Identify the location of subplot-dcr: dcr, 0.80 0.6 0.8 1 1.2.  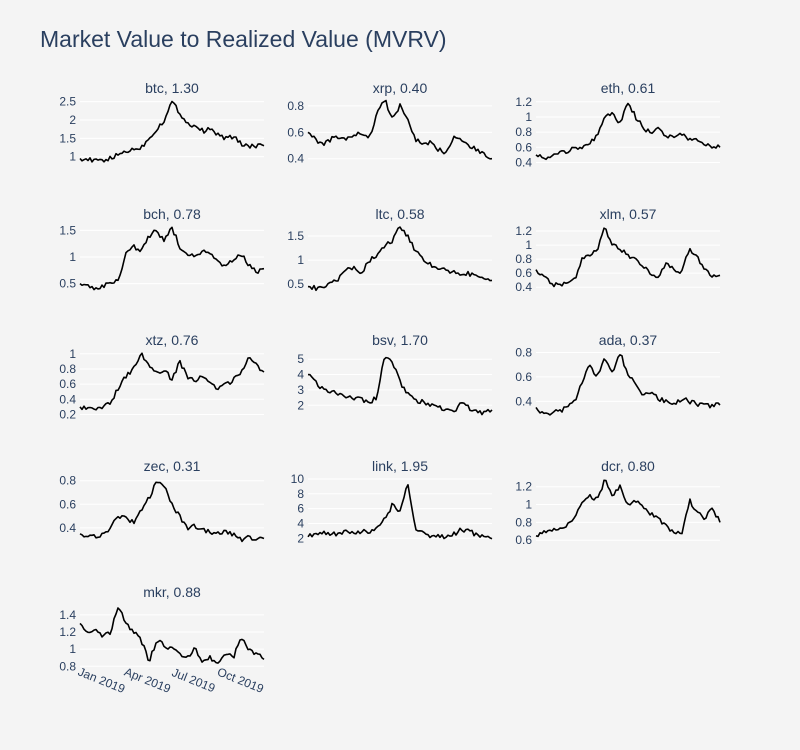
(618, 502).